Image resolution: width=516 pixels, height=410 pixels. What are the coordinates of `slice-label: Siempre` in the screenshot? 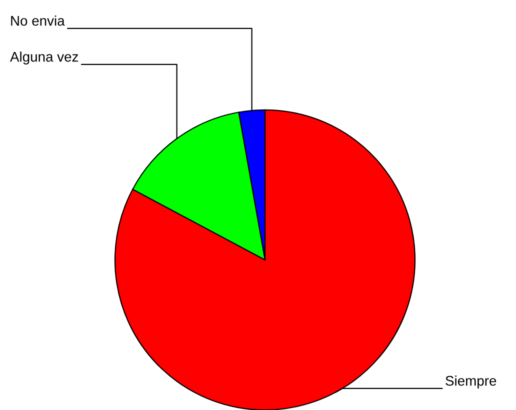 It's located at (471, 382).